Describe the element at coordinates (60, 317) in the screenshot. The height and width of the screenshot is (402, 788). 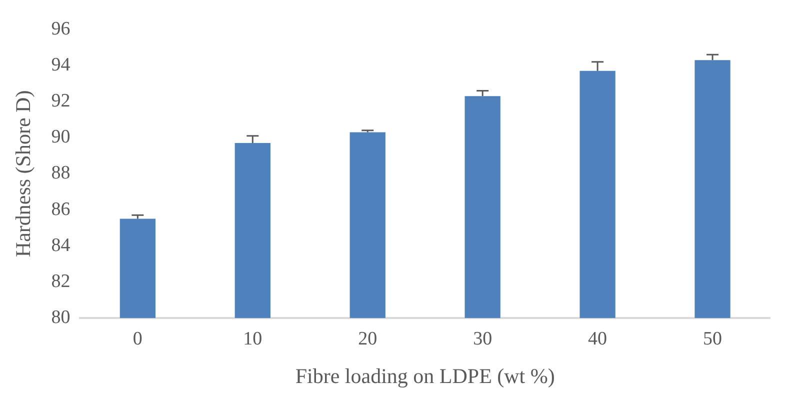
I see `y-tick-label: 80` at that location.